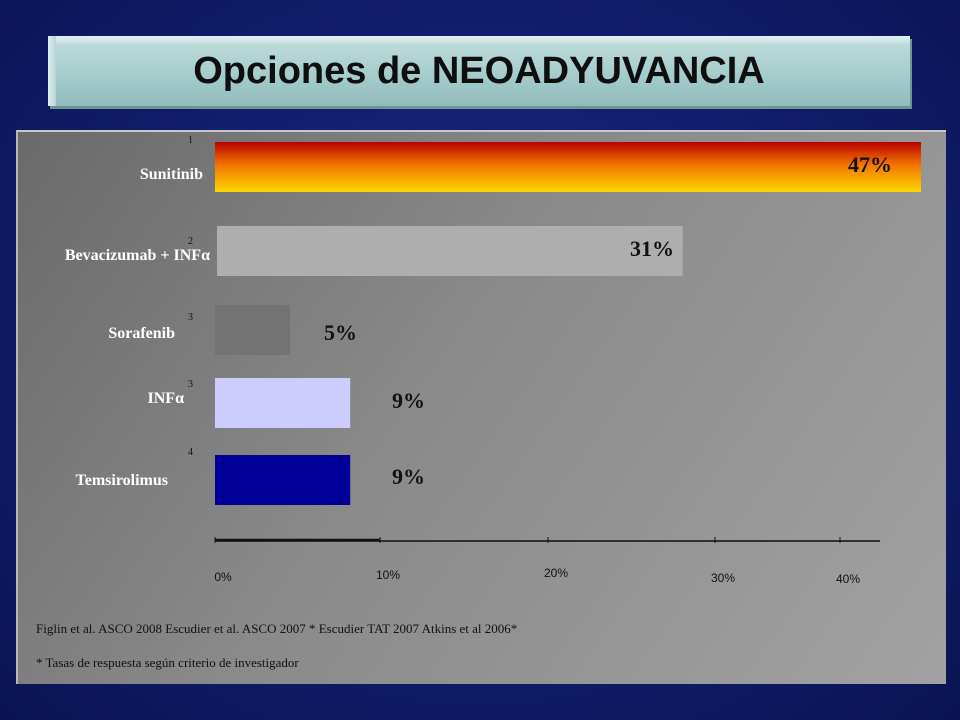  I want to click on x-tick-label: 10%, so click(388, 575).